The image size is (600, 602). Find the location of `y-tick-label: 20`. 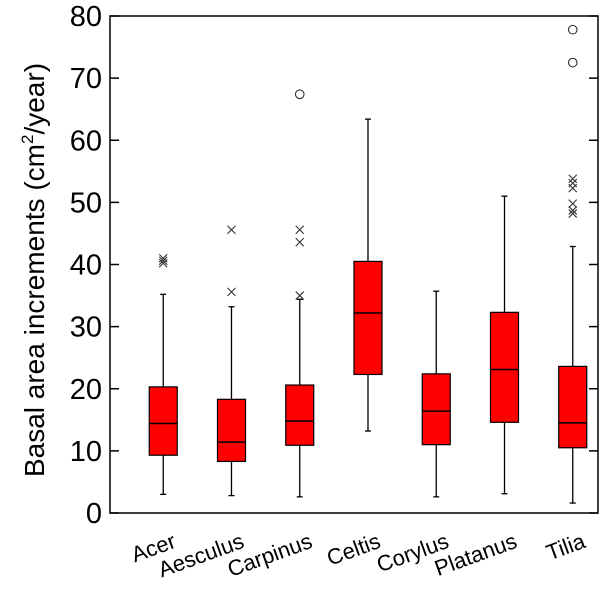

y-tick-label: 20 is located at coordinates (86, 390).